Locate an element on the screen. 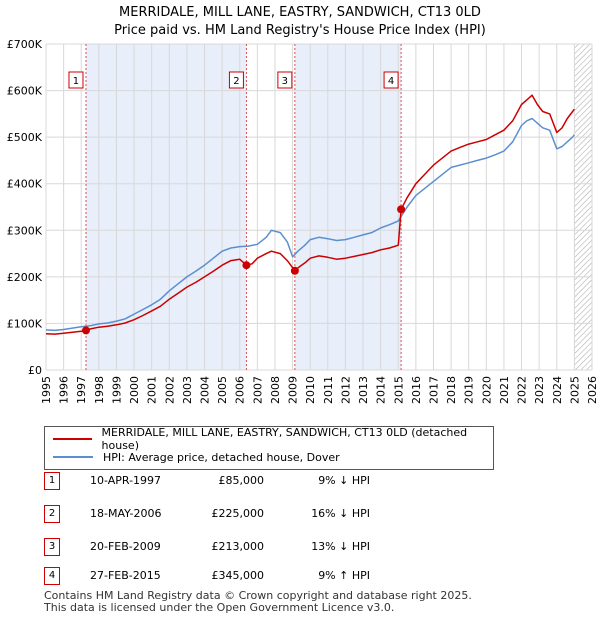  x-tick-label: 2020 is located at coordinates (486, 390).